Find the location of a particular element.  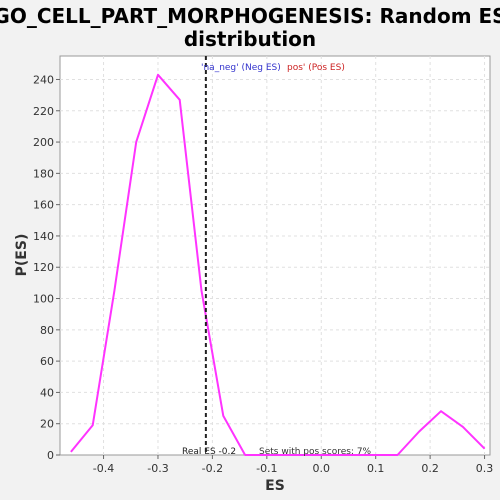

y-tick-label: 180 is located at coordinates (43, 173).